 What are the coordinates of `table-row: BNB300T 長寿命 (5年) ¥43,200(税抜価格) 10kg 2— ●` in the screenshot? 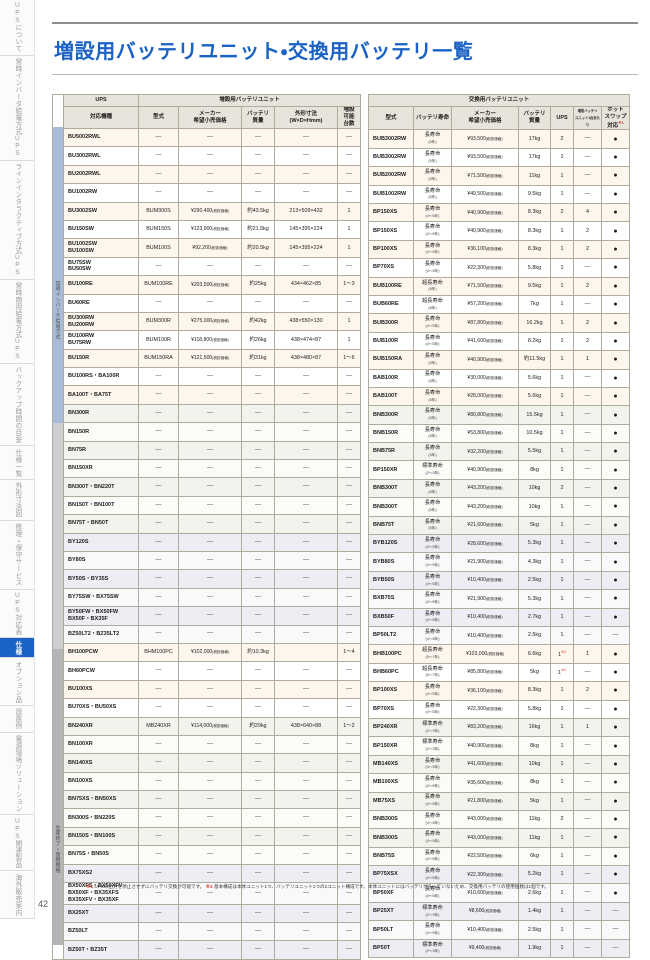 It's located at (499, 488).